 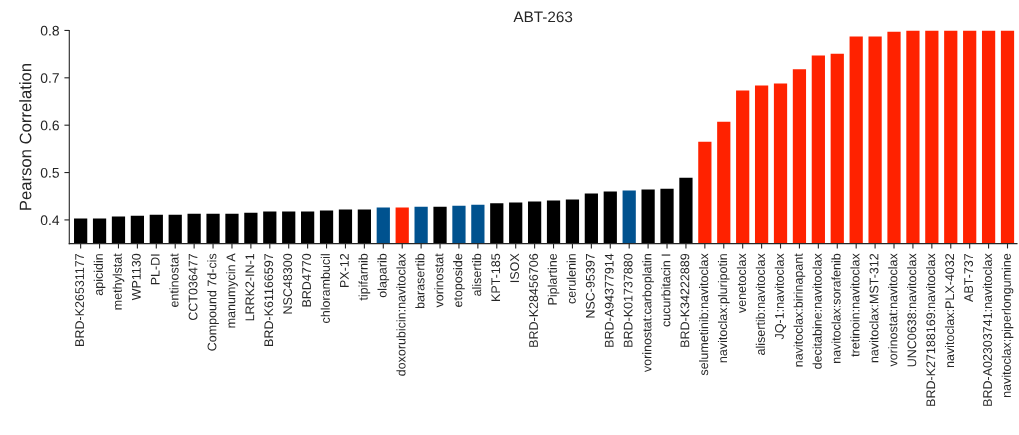 I want to click on x-tick-label: vorinostat, so click(x=439, y=280).